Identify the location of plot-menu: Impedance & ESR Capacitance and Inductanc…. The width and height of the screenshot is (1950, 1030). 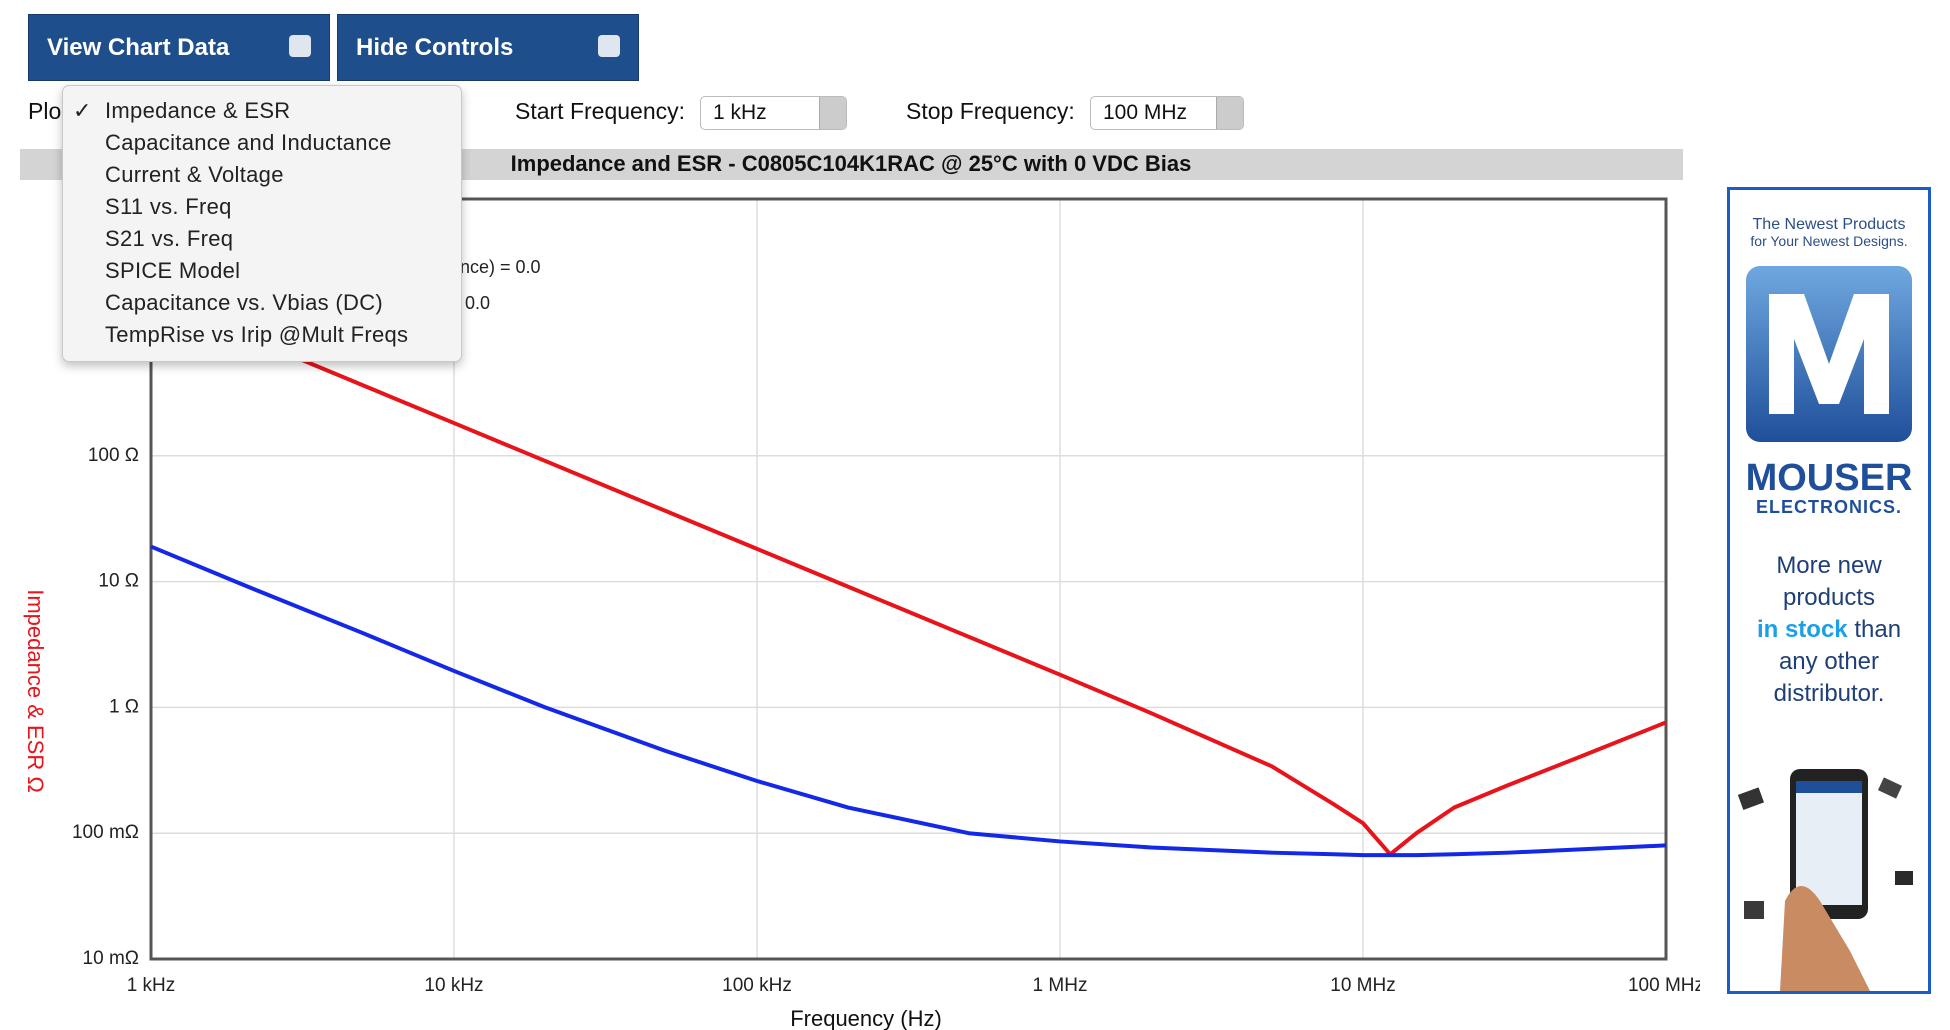
(262, 223).